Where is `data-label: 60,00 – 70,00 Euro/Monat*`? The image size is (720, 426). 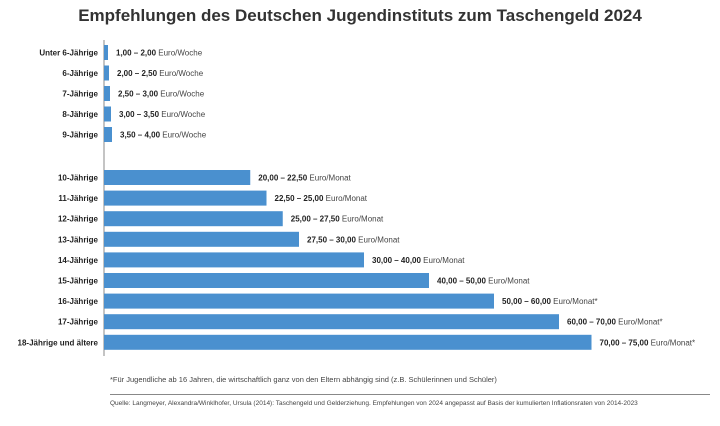
data-label: 60,00 – 70,00 Euro/Monat* is located at coordinates (615, 322).